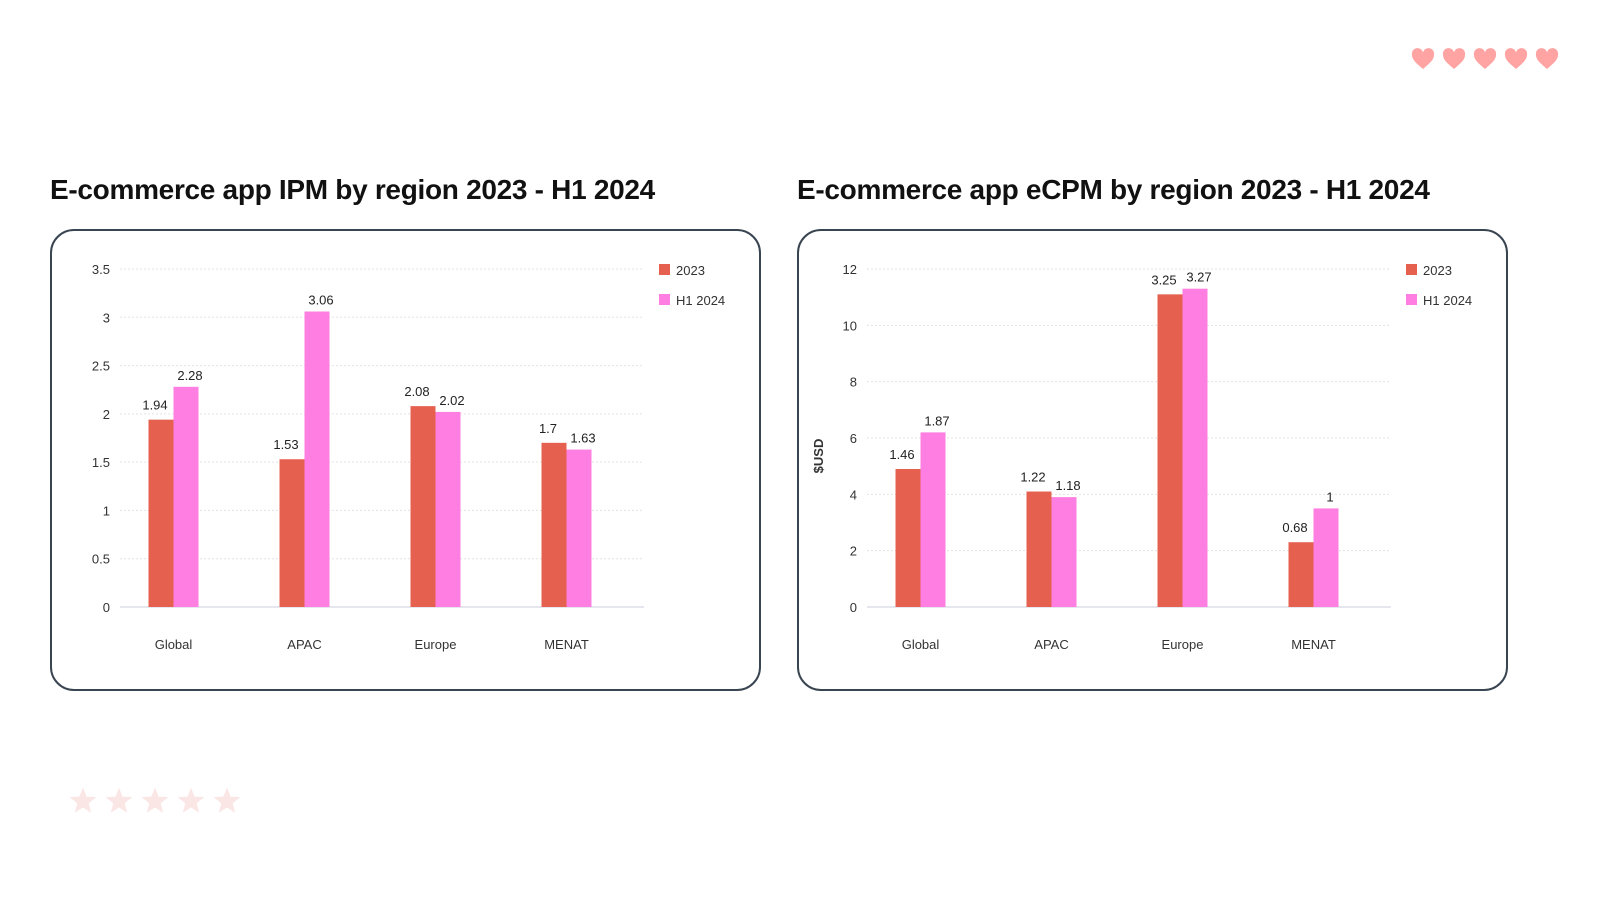 This screenshot has width=1600, height=900. Describe the element at coordinates (853, 494) in the screenshot. I see `y-tick-label: 4` at that location.